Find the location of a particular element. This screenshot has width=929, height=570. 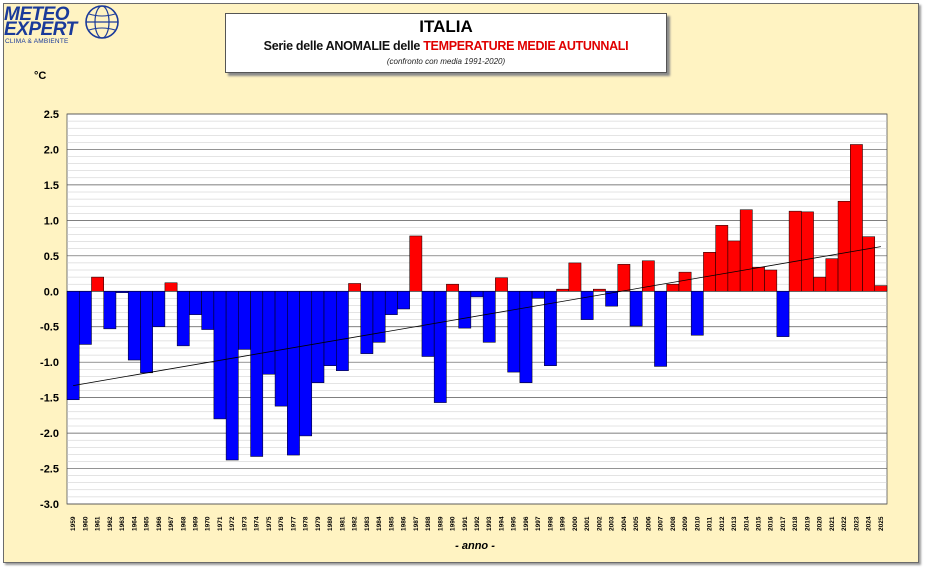

bar-2022 is located at coordinates (844, 246).